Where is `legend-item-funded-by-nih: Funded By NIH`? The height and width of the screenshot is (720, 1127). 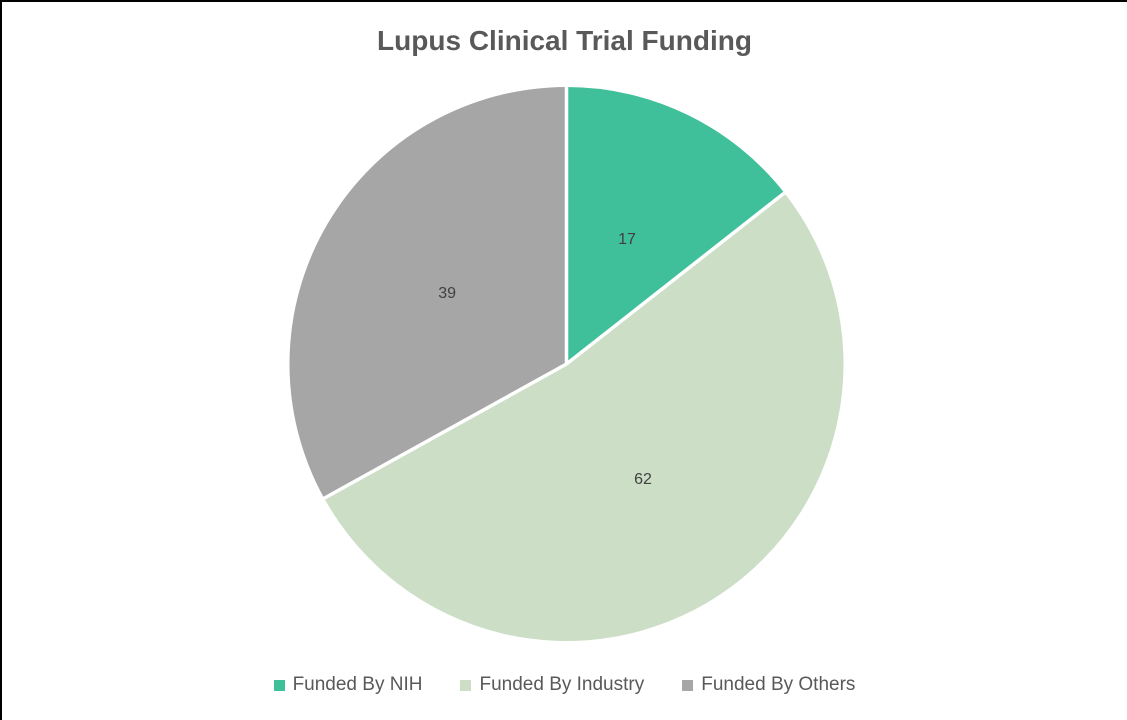 legend-item-funded-by-nih: Funded By NIH is located at coordinates (348, 685).